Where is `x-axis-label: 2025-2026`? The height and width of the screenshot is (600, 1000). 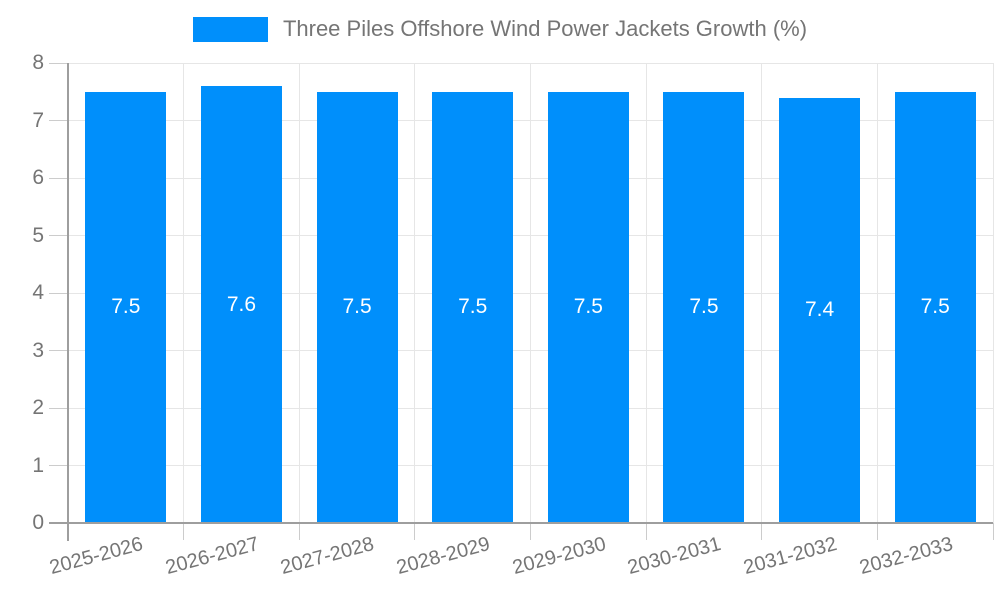
x-axis-label: 2025-2026 is located at coordinates (96, 556).